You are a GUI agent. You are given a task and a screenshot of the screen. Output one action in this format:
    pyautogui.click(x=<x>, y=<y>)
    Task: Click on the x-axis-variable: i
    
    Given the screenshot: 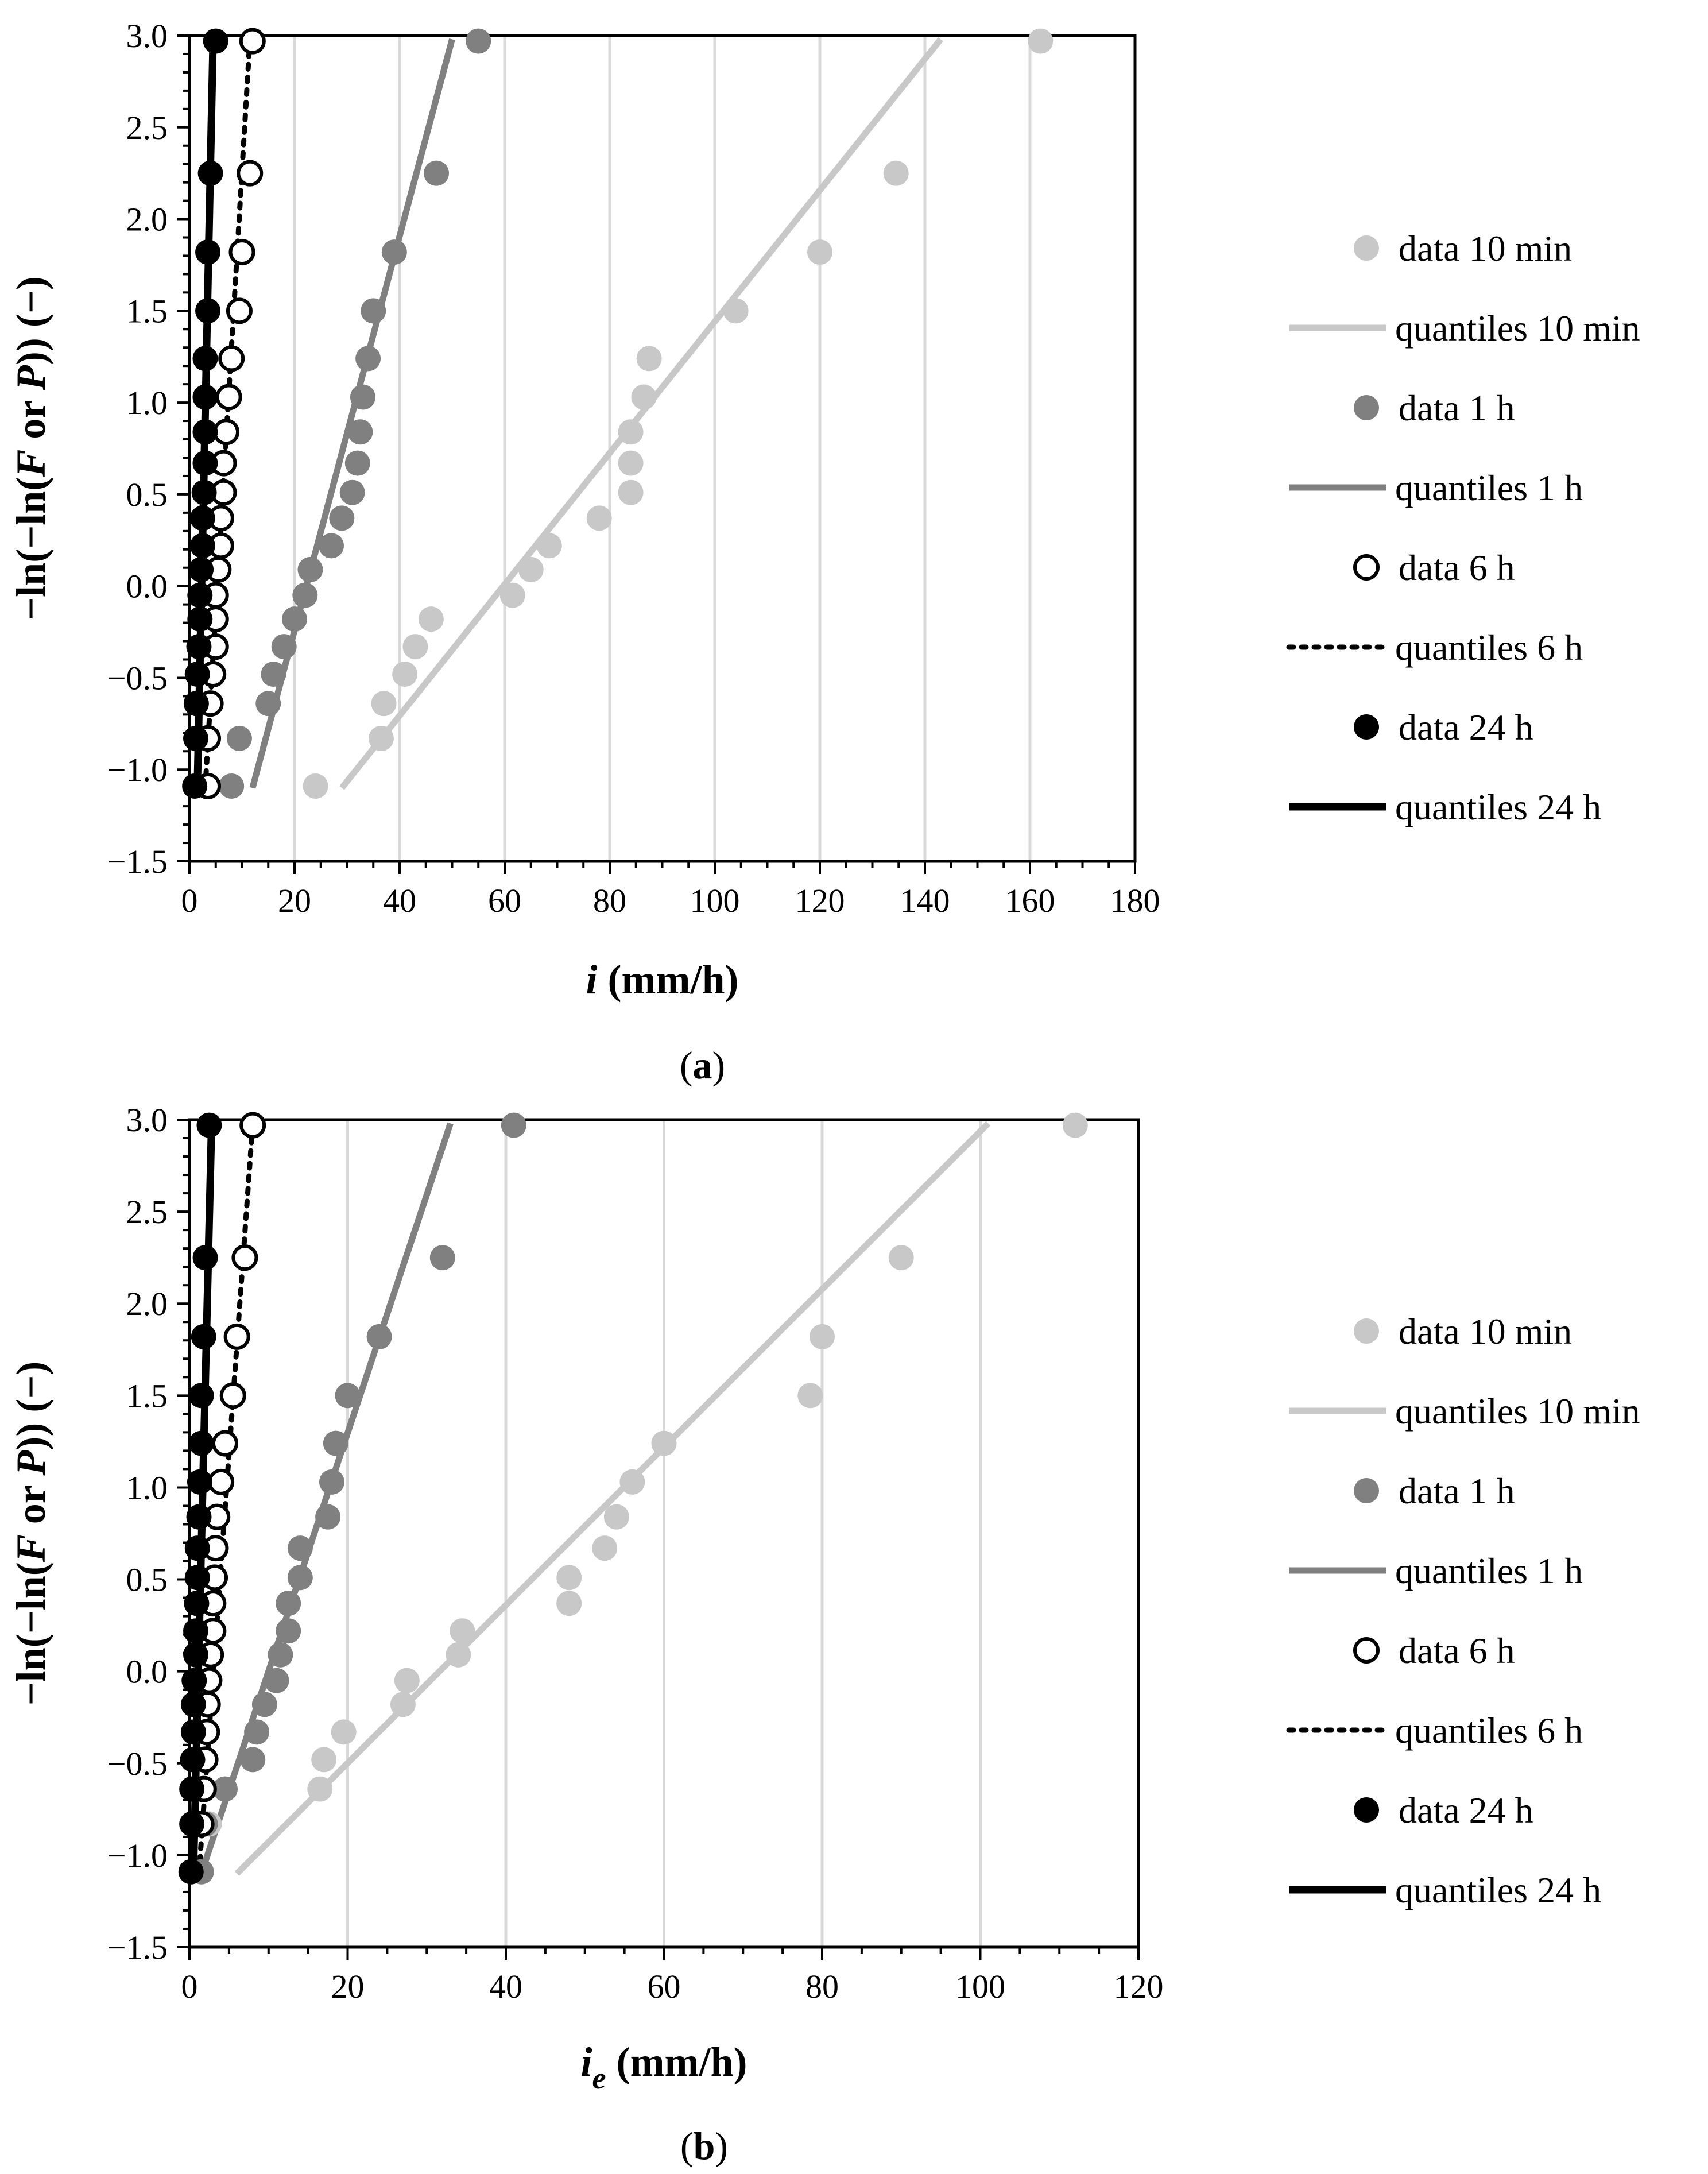 What is the action you would take?
    pyautogui.click(x=592, y=980)
    